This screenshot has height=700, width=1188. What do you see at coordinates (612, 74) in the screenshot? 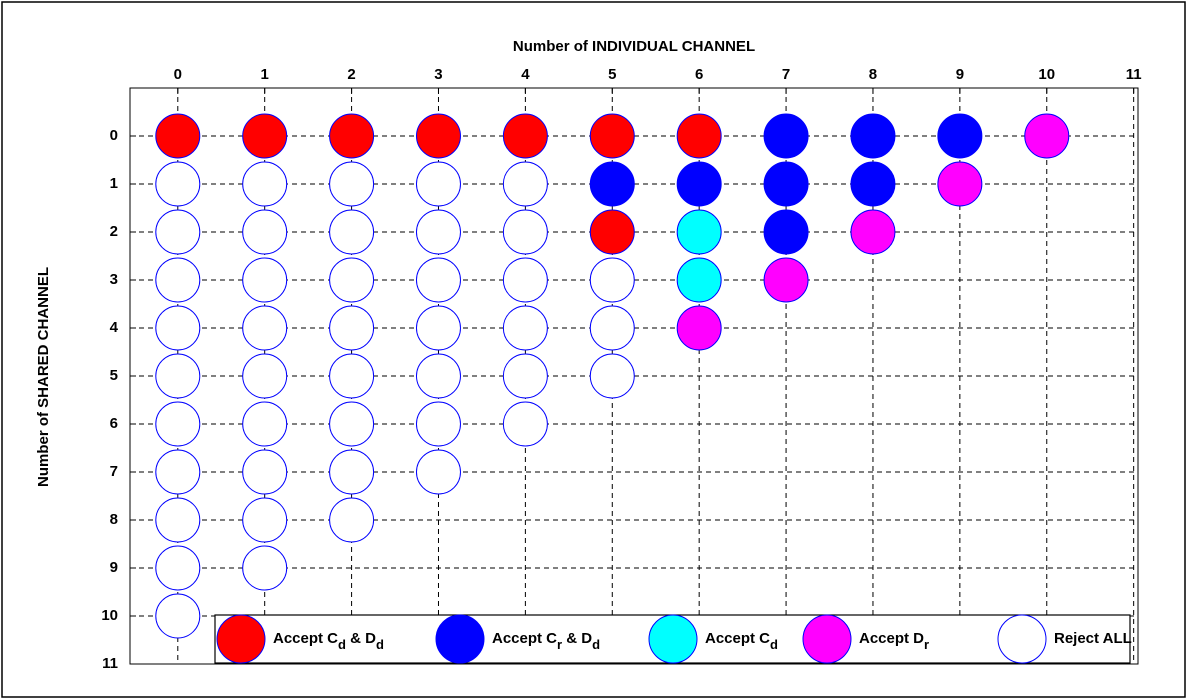
I see `x-tick-label: 5` at bounding box center [612, 74].